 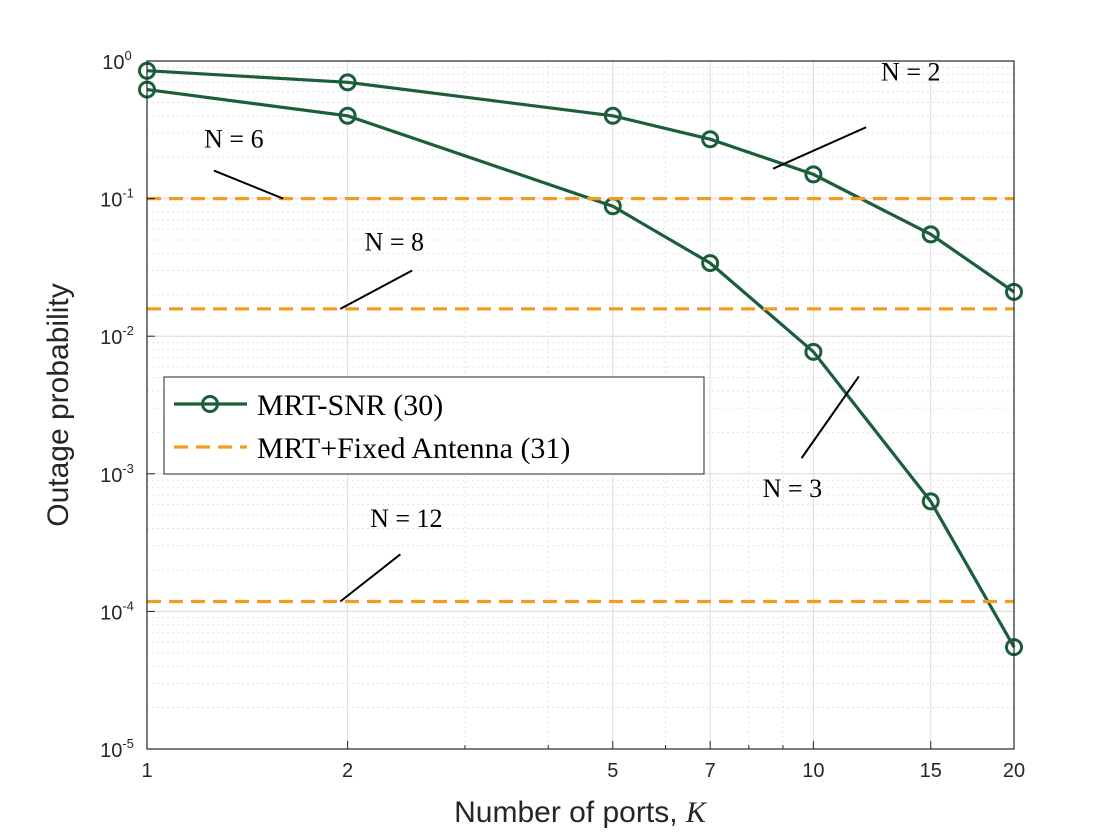 I want to click on x-tick-label: 10, so click(x=813, y=771).